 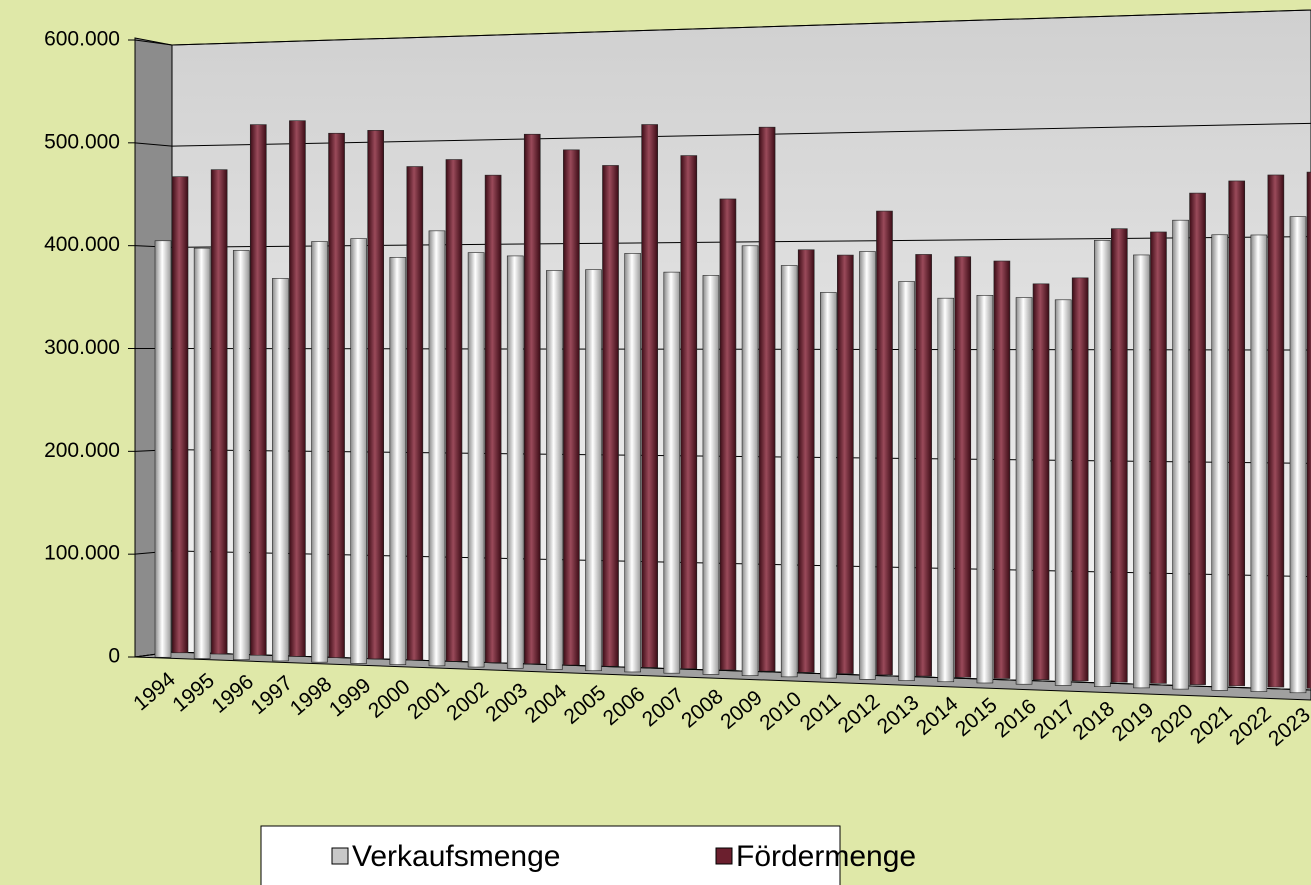 I want to click on x-tick-label: 1995, so click(x=193, y=693).